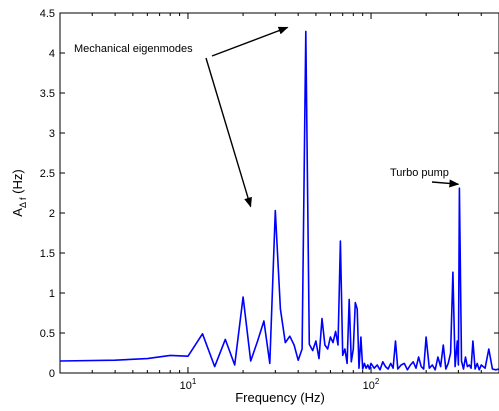 This screenshot has width=499, height=411. I want to click on y-tick-label: 2.5, so click(47, 174).